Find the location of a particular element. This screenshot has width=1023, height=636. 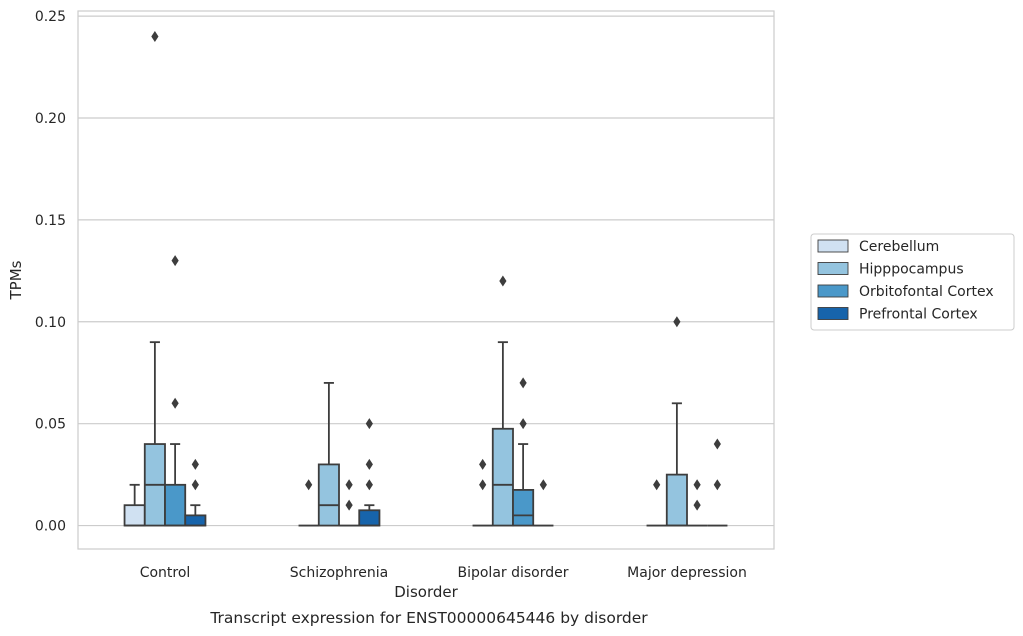

box-major-depression-orbitofontal-cortex is located at coordinates (697, 503).